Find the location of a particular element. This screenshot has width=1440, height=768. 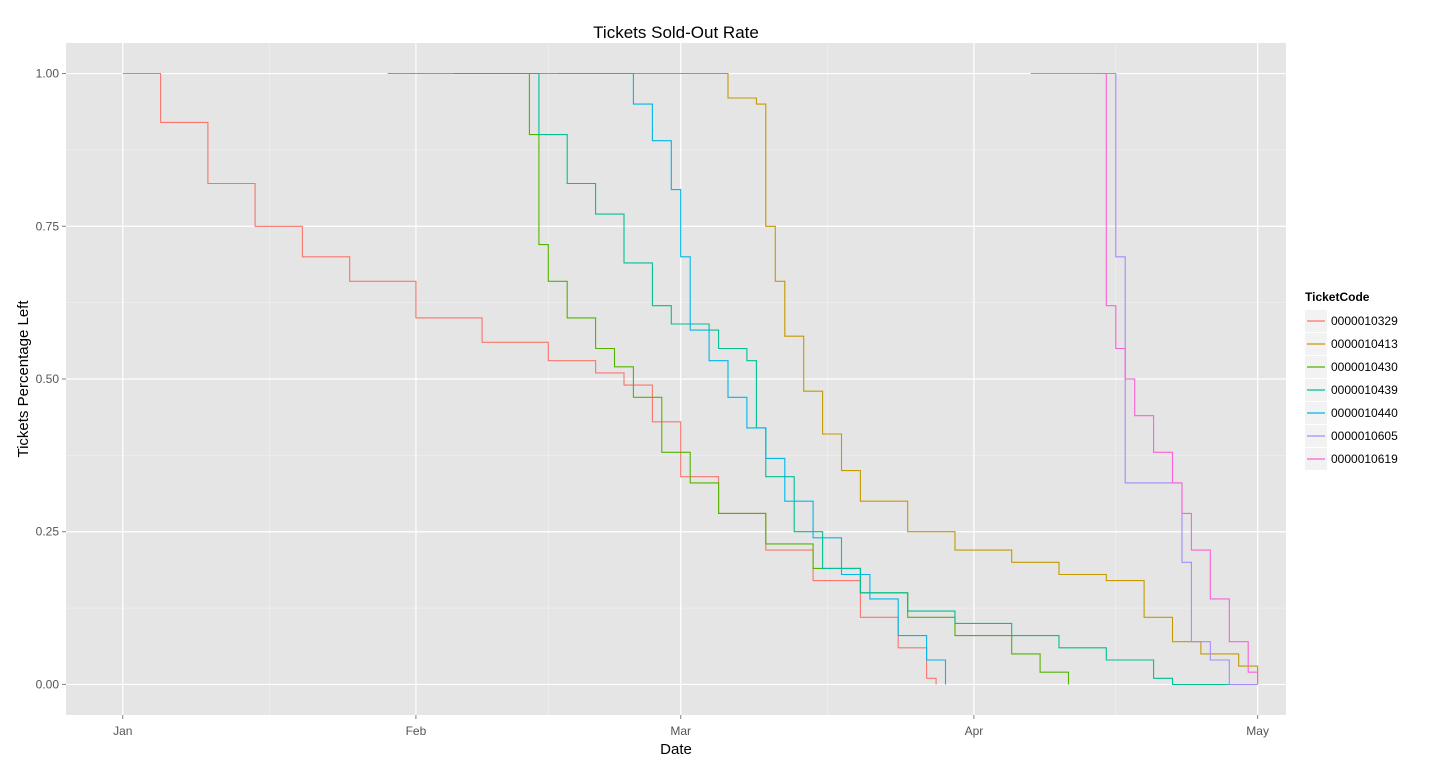

y-tick-label: 0.25 is located at coordinates (48, 532).